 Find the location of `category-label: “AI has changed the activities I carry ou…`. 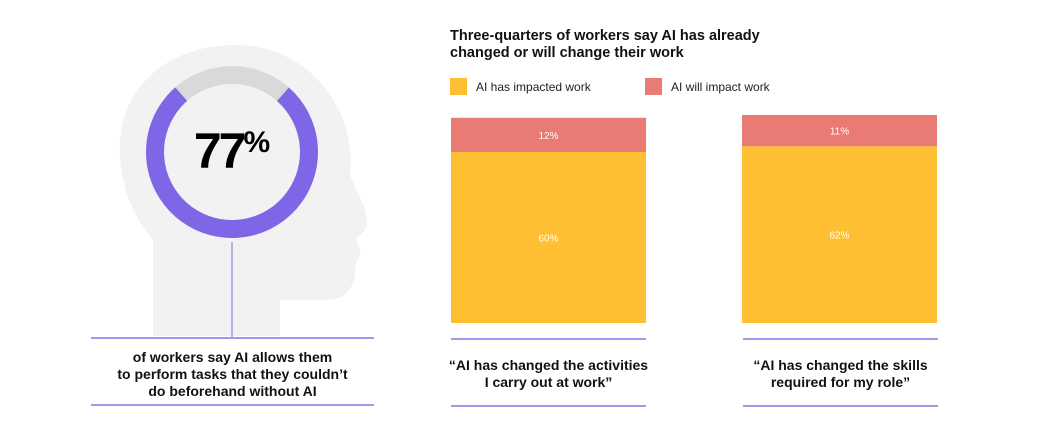

category-label: “AI has changed the activities I carry ou… is located at coordinates (548, 373).